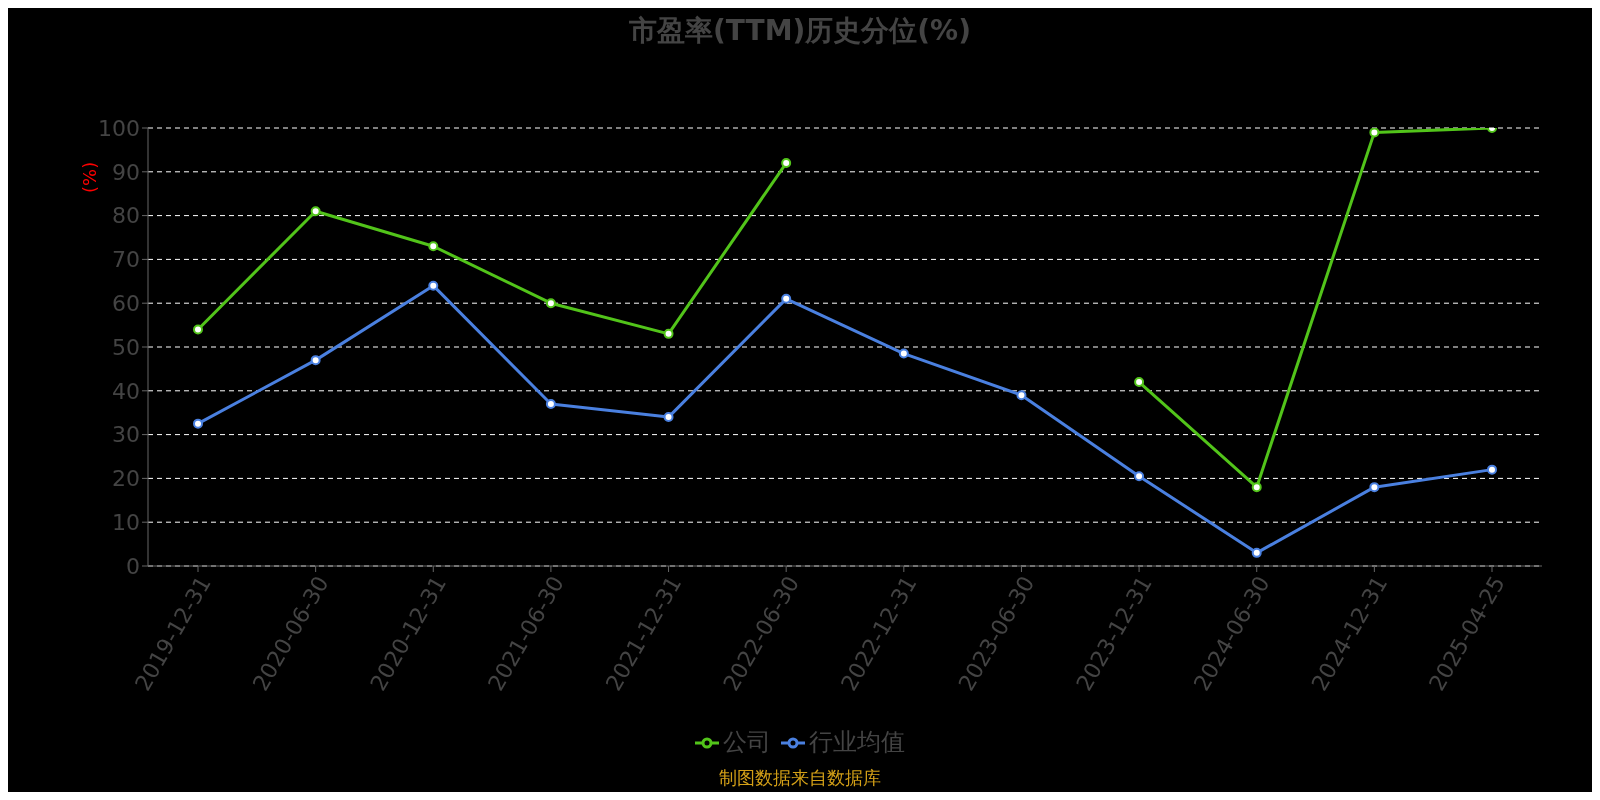  I want to click on y-tick-label: 60, so click(126, 304).